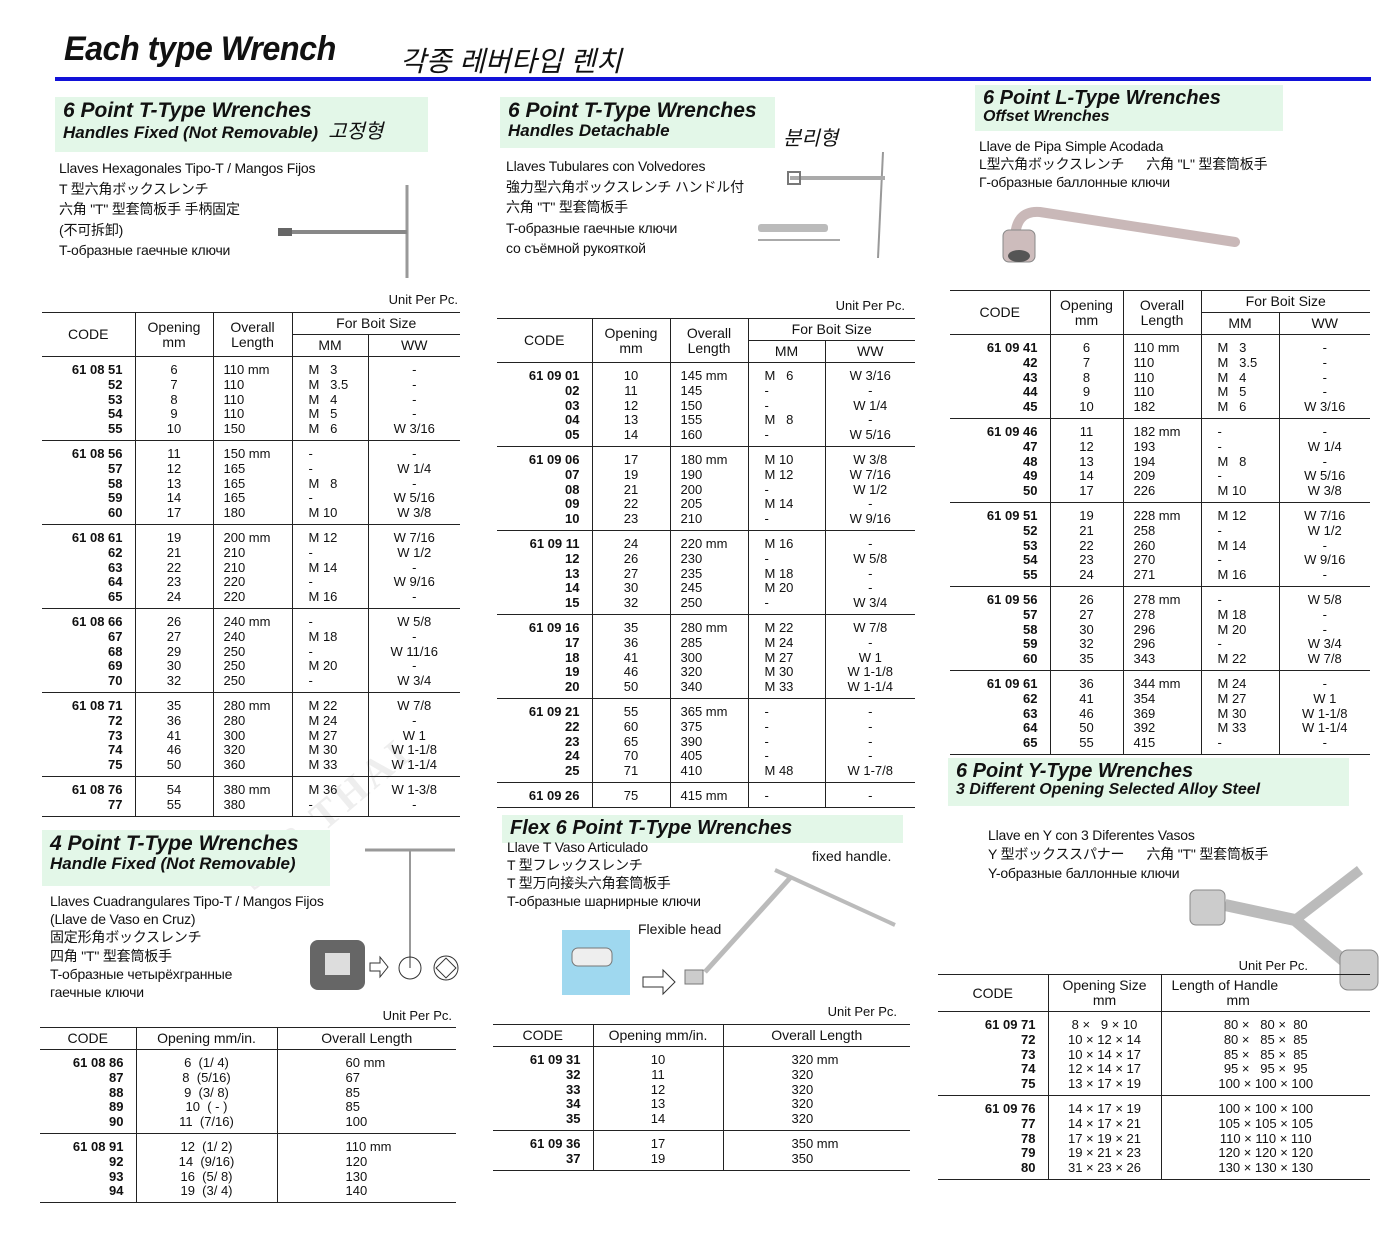  What do you see at coordinates (1102, 98) in the screenshot?
I see `section-title: 6 Point L-Type Wrenches` at bounding box center [1102, 98].